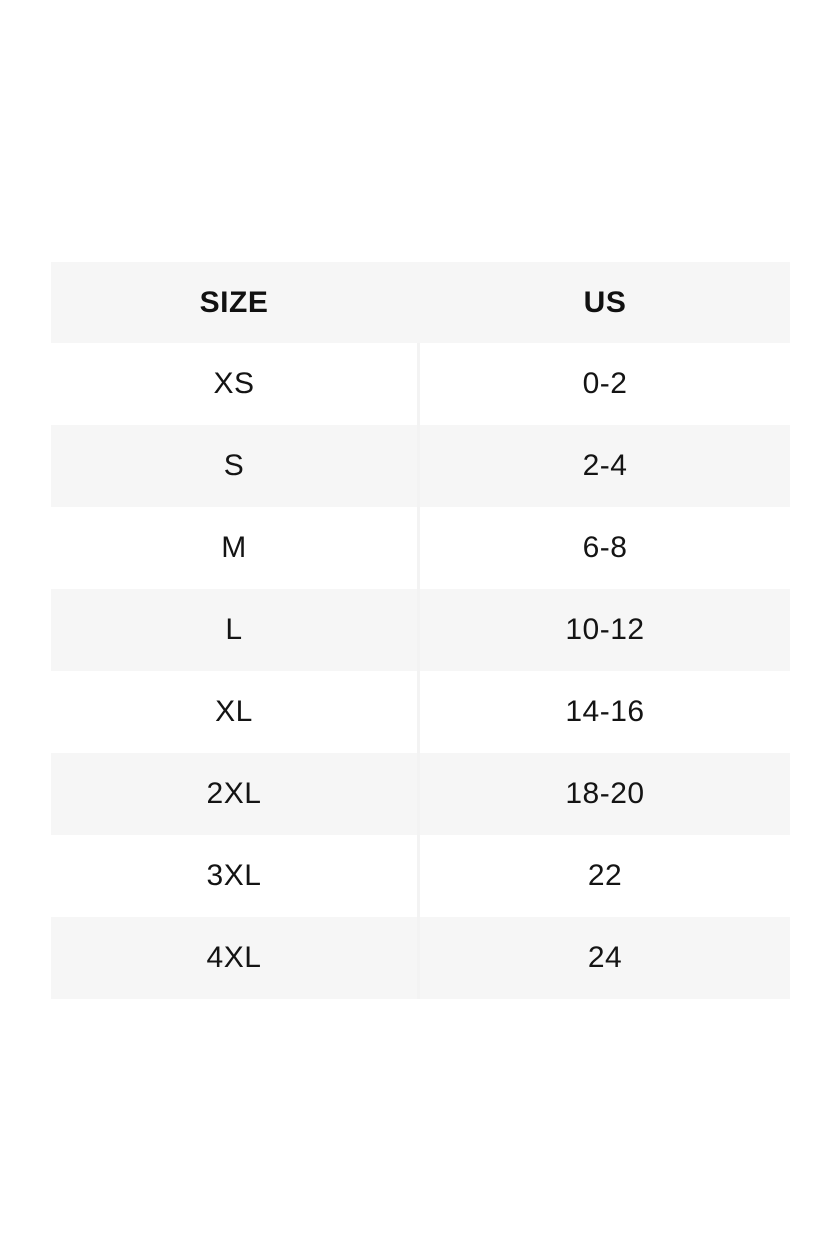  What do you see at coordinates (605, 875) in the screenshot?
I see `us-cell: 22` at bounding box center [605, 875].